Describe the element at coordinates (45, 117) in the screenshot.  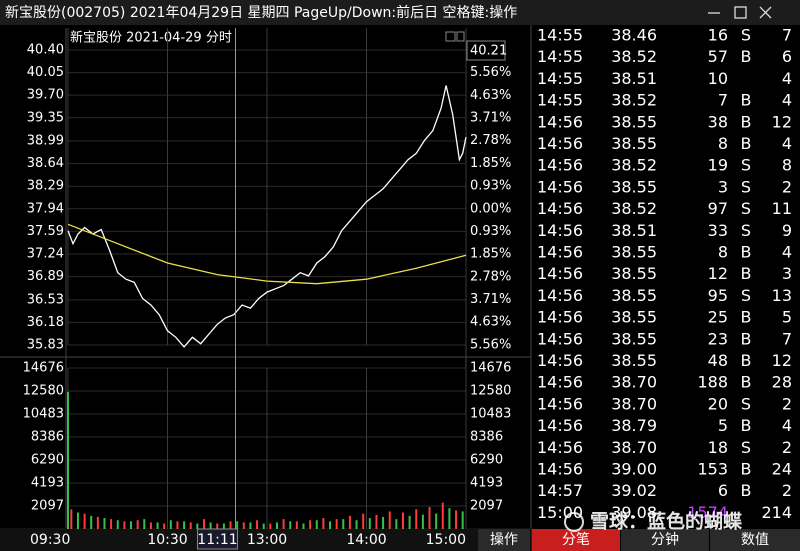
I see `y-tick-label: 39.35` at that location.